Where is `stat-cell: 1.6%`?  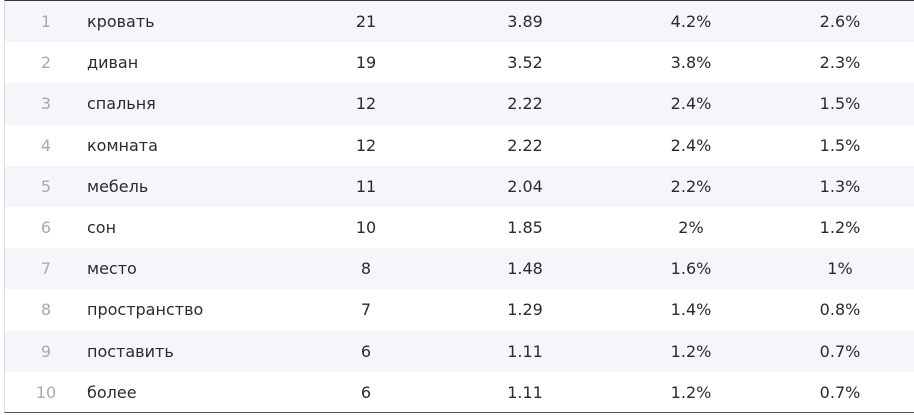
stat-cell: 1.6% is located at coordinates (691, 269).